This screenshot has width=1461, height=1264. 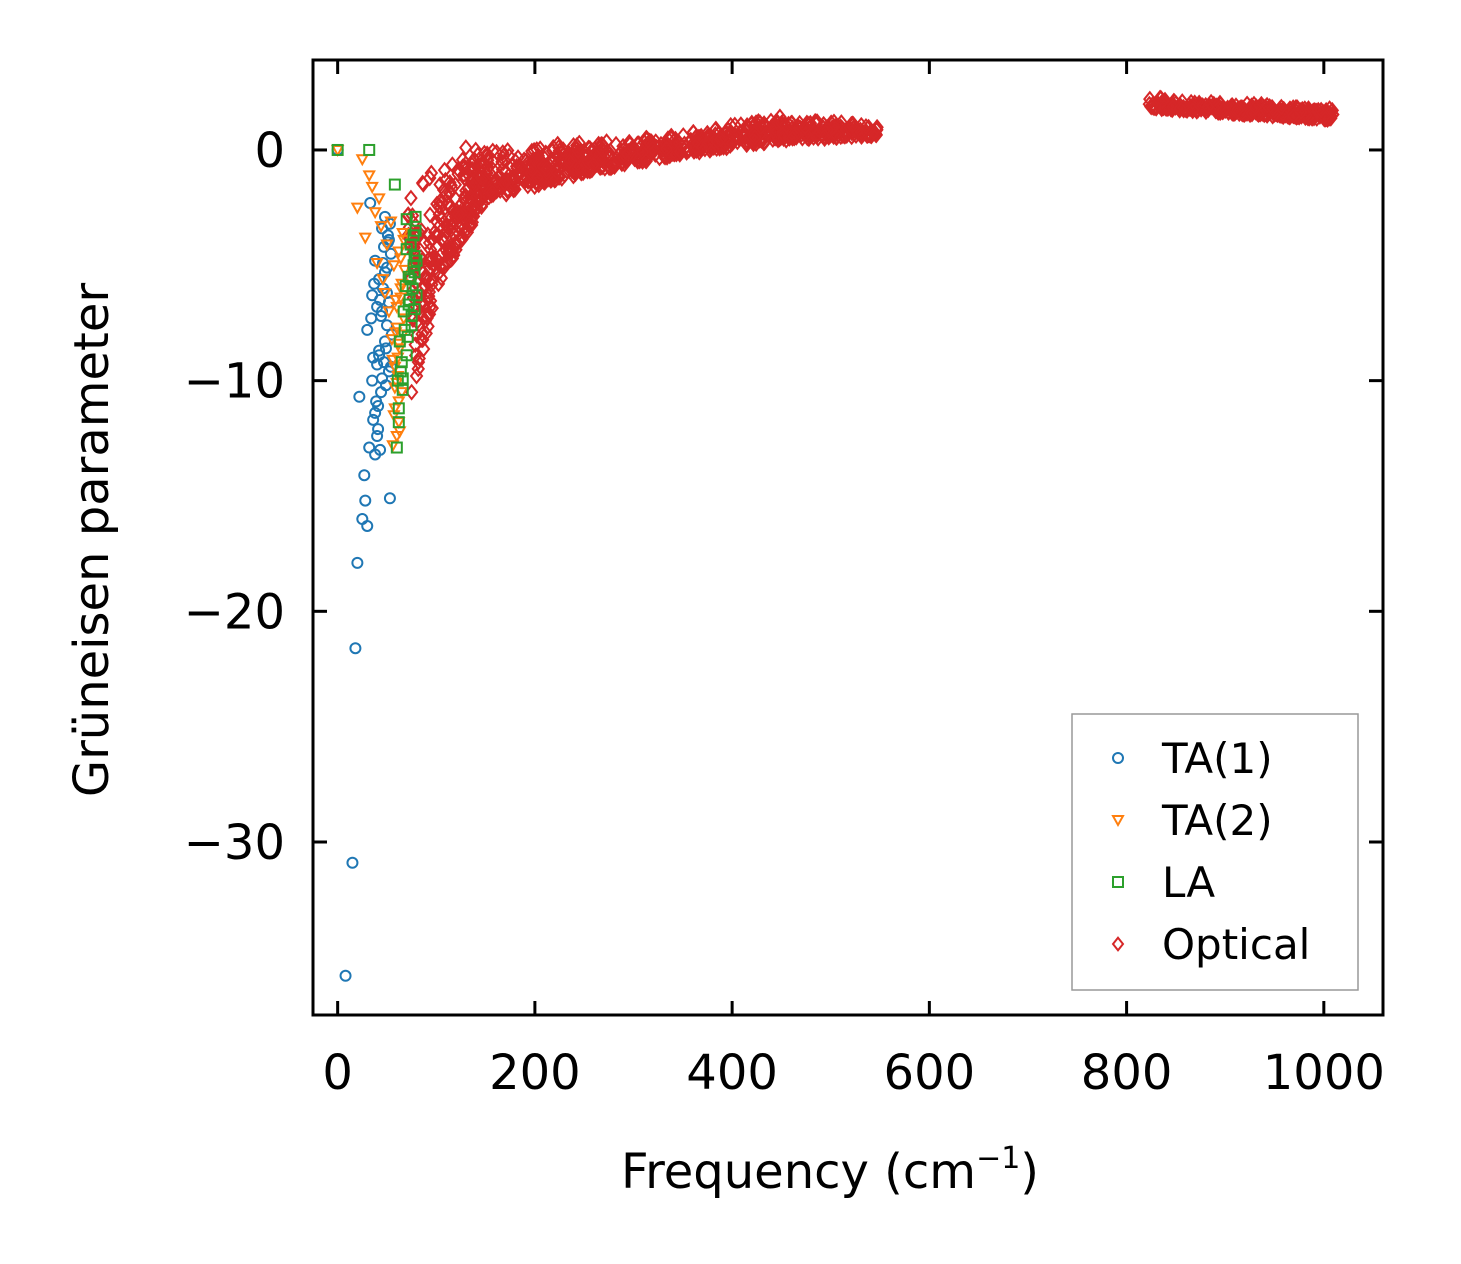 What do you see at coordinates (1118, 882) in the screenshot?
I see `legend-marker` at bounding box center [1118, 882].